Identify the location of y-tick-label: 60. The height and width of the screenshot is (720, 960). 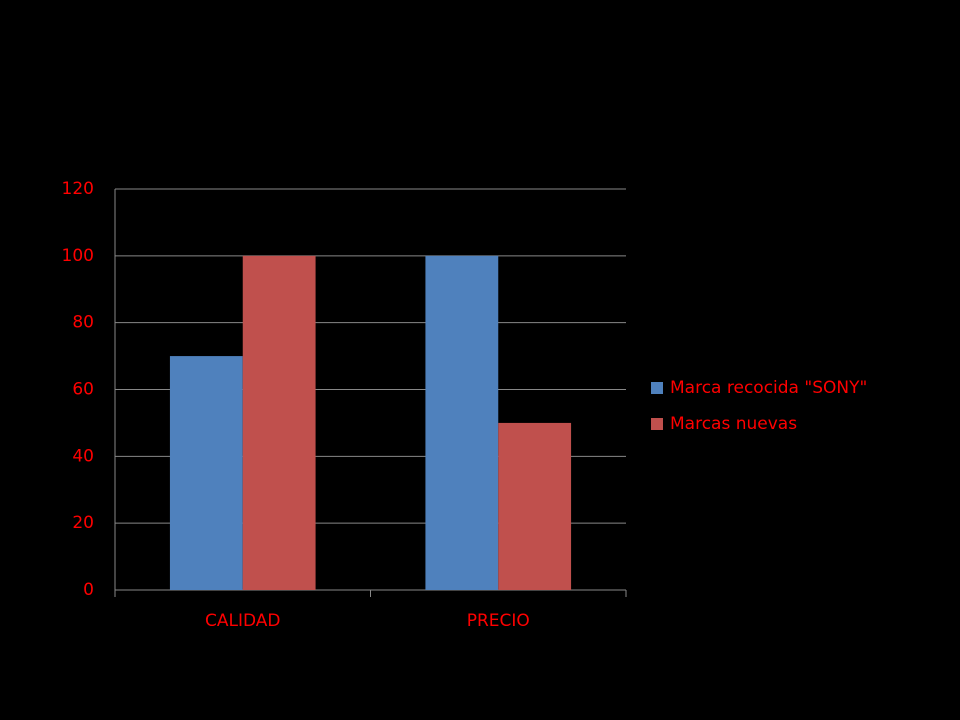
(83, 390).